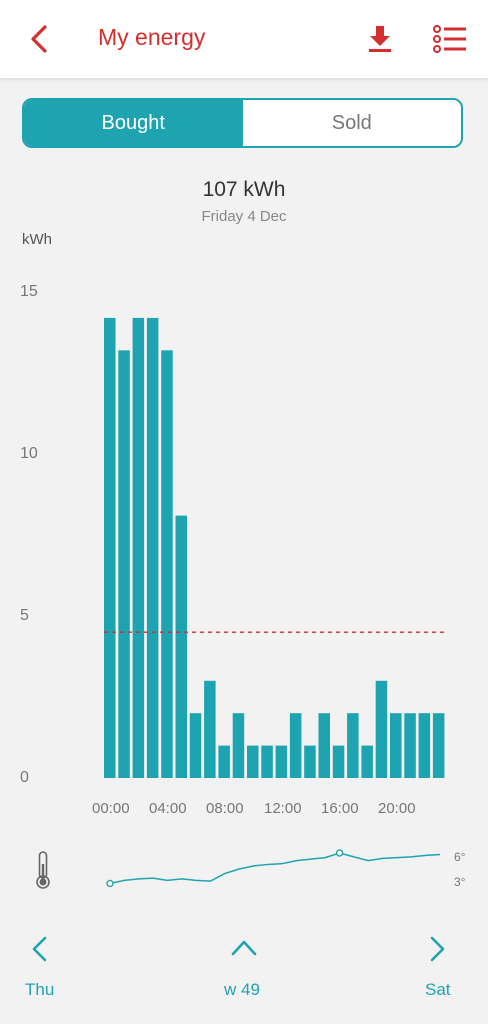  Describe the element at coordinates (244, 948) in the screenshot. I see `week-view-up-icon` at that location.